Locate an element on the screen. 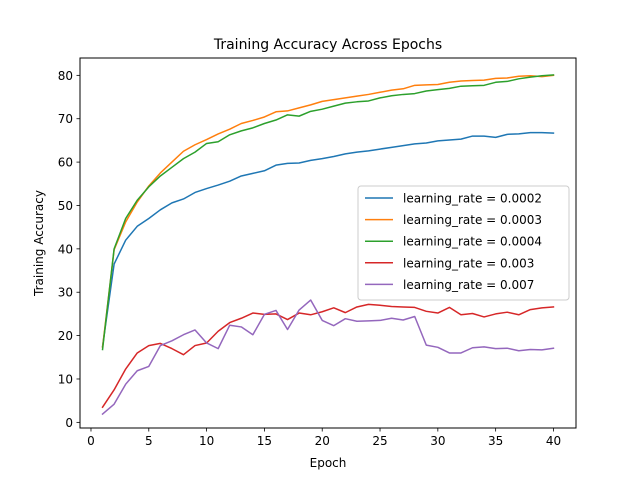  y-tick-label: 80 is located at coordinates (65, 76).